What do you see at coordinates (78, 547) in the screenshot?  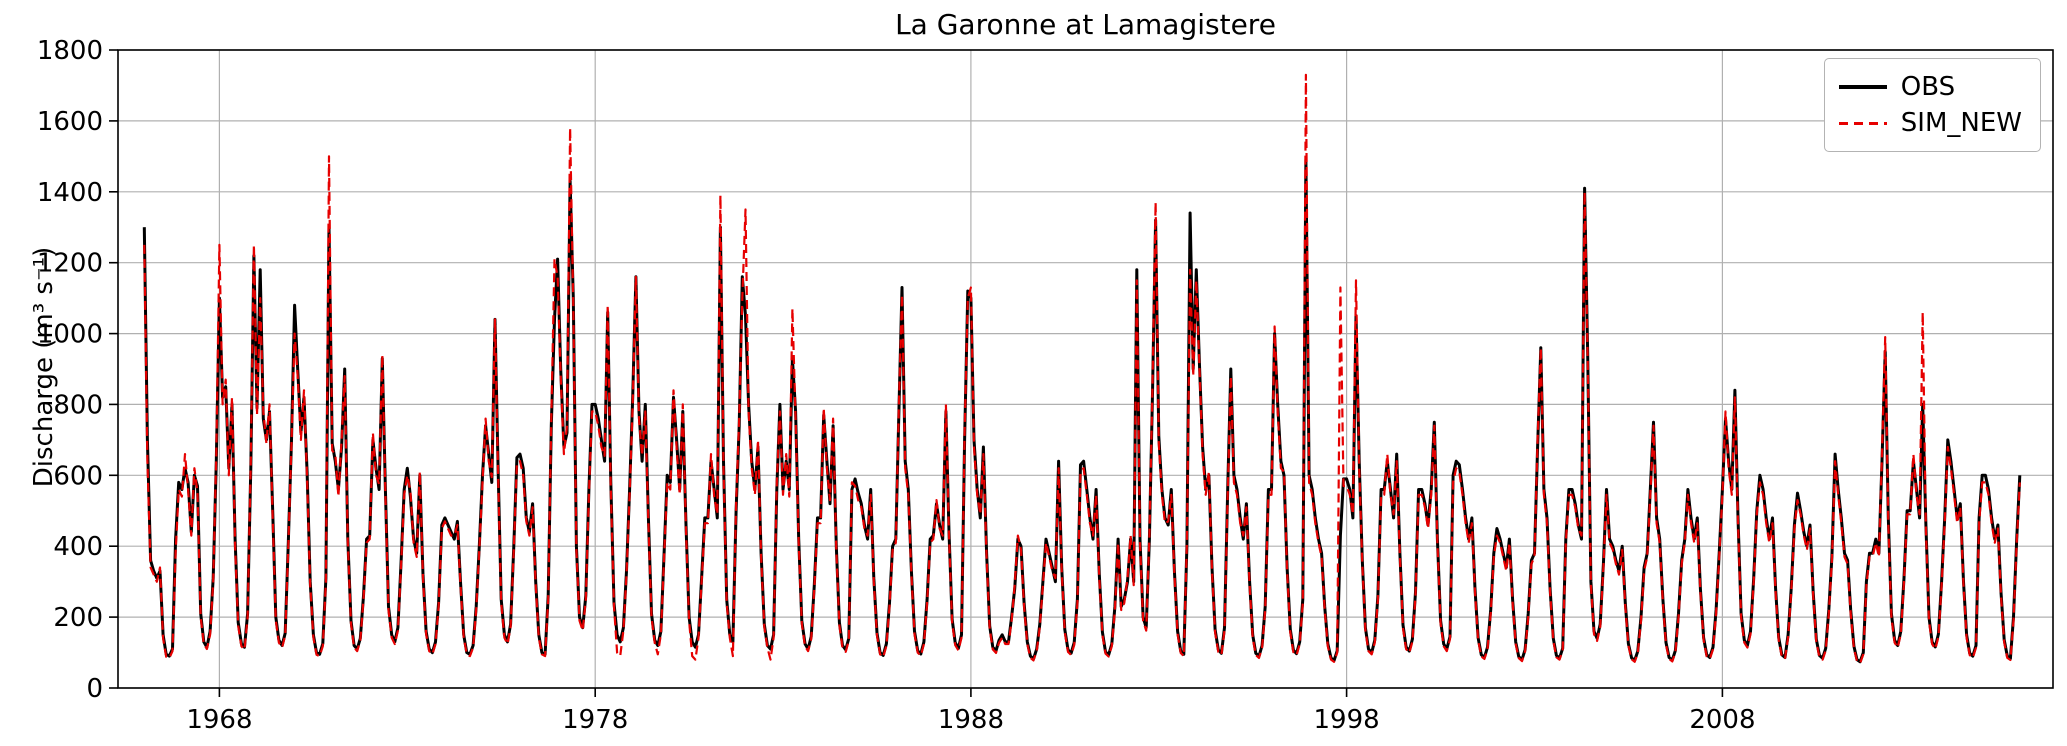 I see `svg-text: 400` at bounding box center [78, 547].